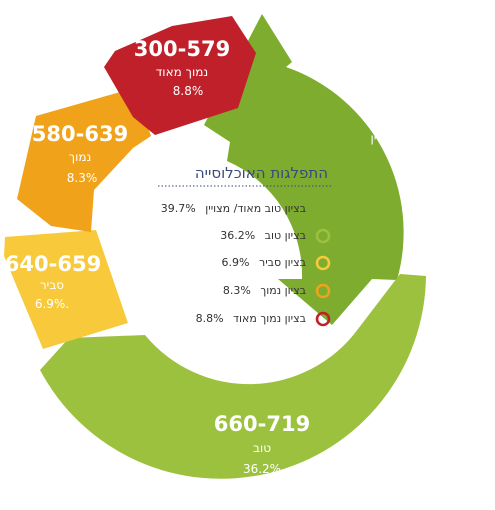 Image resolution: width=495 pixels, height=510 pixels. What do you see at coordinates (80, 157) in the screenshot?
I see `segment-name: נמוך` at bounding box center [80, 157].